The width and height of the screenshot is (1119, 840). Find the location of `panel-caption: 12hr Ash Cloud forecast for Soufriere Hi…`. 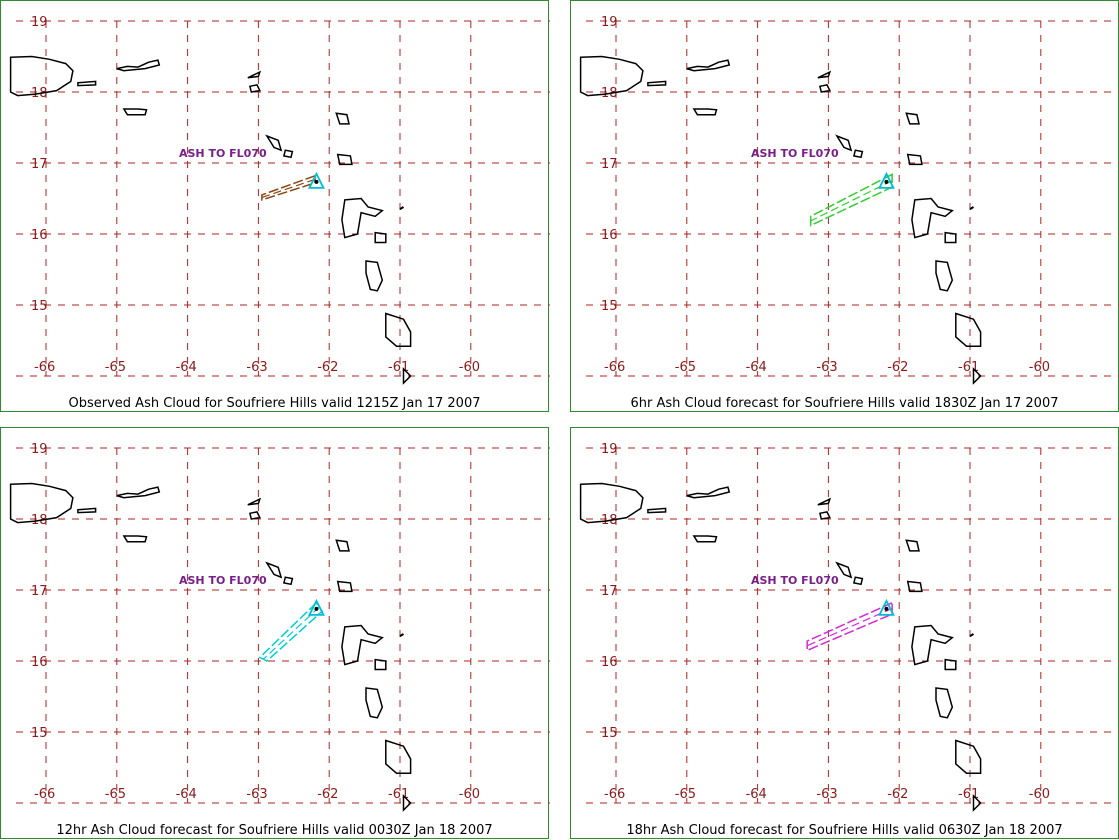

panel-caption: 12hr Ash Cloud forecast for Soufriere Hi… is located at coordinates (274, 830).